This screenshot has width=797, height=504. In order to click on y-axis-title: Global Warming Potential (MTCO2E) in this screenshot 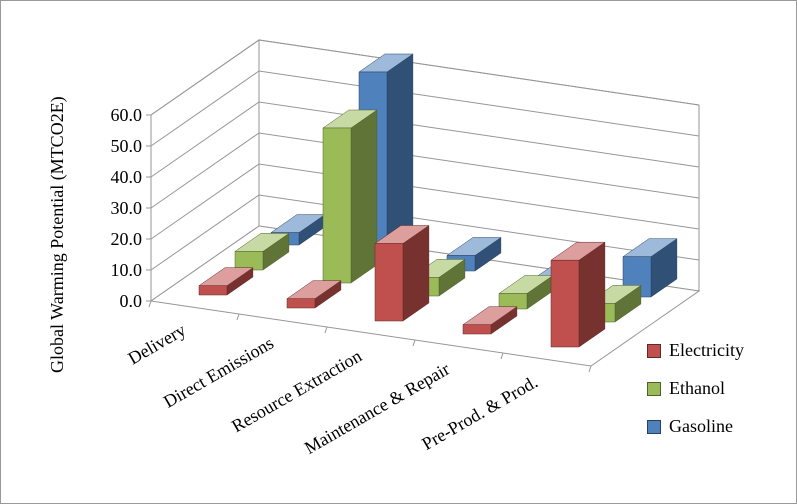, I will do `click(57, 234)`.